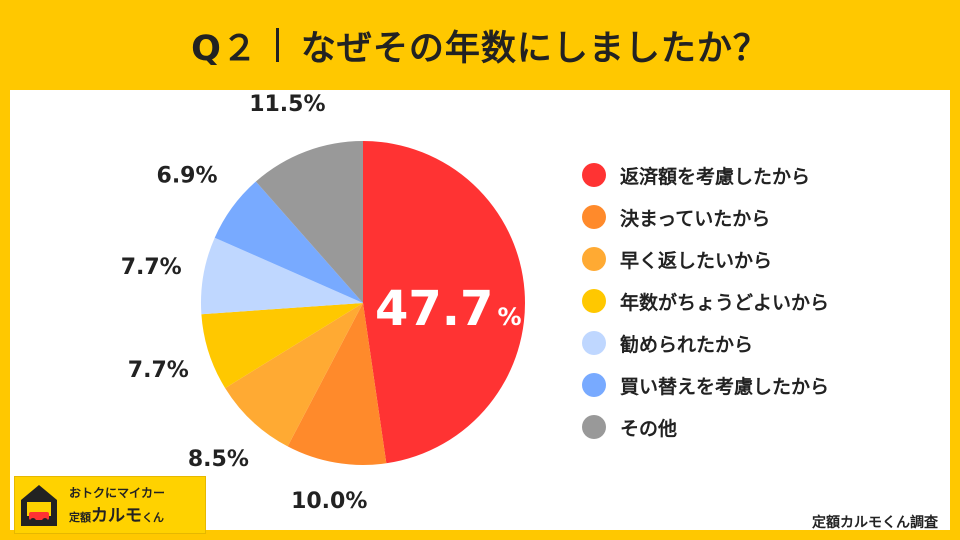  What do you see at coordinates (224, 48) in the screenshot?
I see `question-number: Q２` at bounding box center [224, 48].